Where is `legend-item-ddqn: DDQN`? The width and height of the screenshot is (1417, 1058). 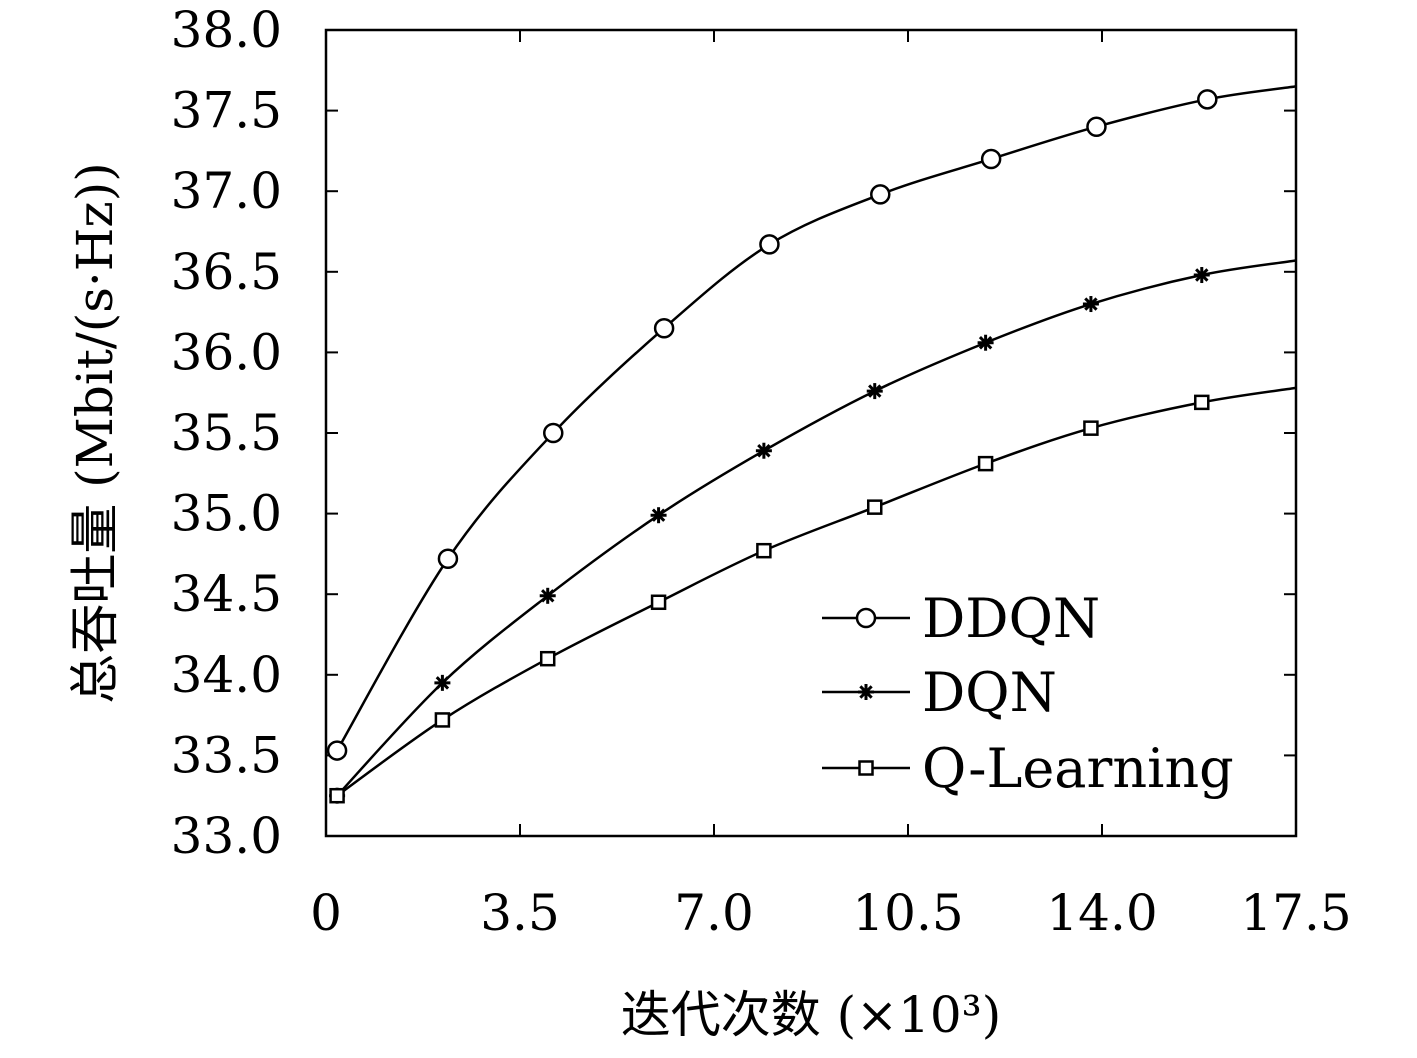
legend-item-ddqn: DDQN is located at coordinates (961, 618).